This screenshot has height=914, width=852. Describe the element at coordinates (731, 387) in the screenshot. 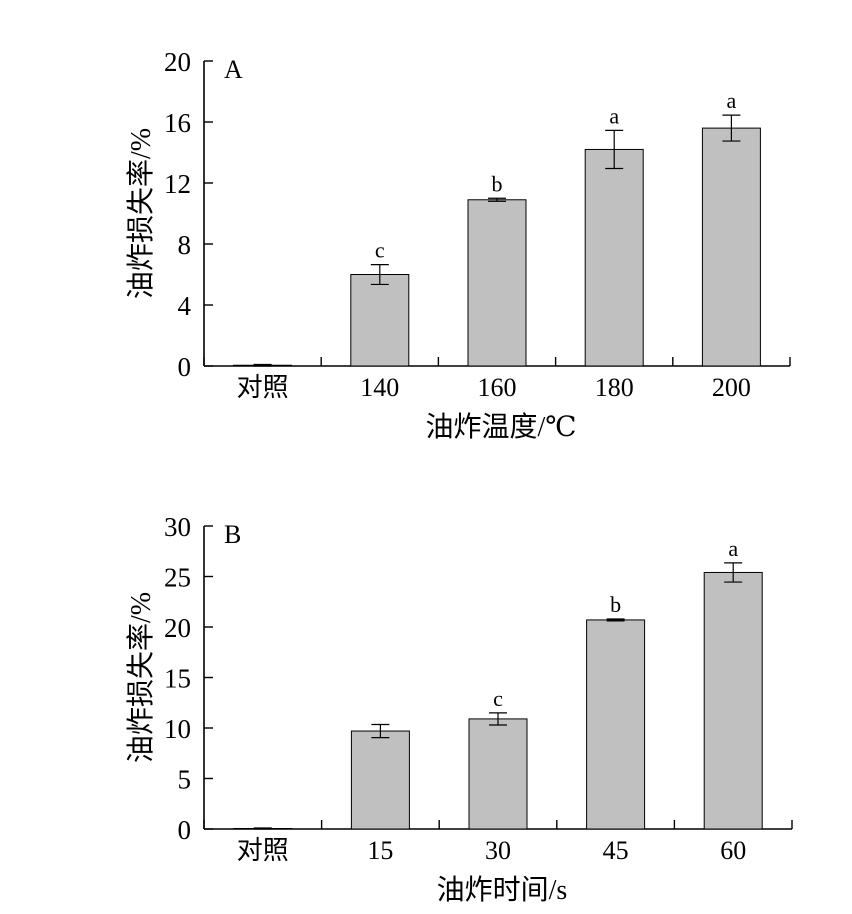

I see `x-tick-label: 200` at that location.